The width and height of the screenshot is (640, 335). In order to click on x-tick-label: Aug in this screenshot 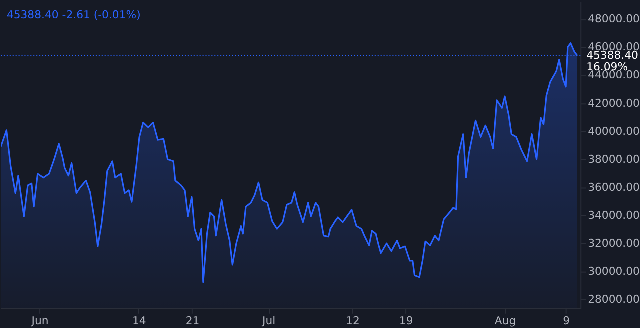, I will do `click(505, 321)`.